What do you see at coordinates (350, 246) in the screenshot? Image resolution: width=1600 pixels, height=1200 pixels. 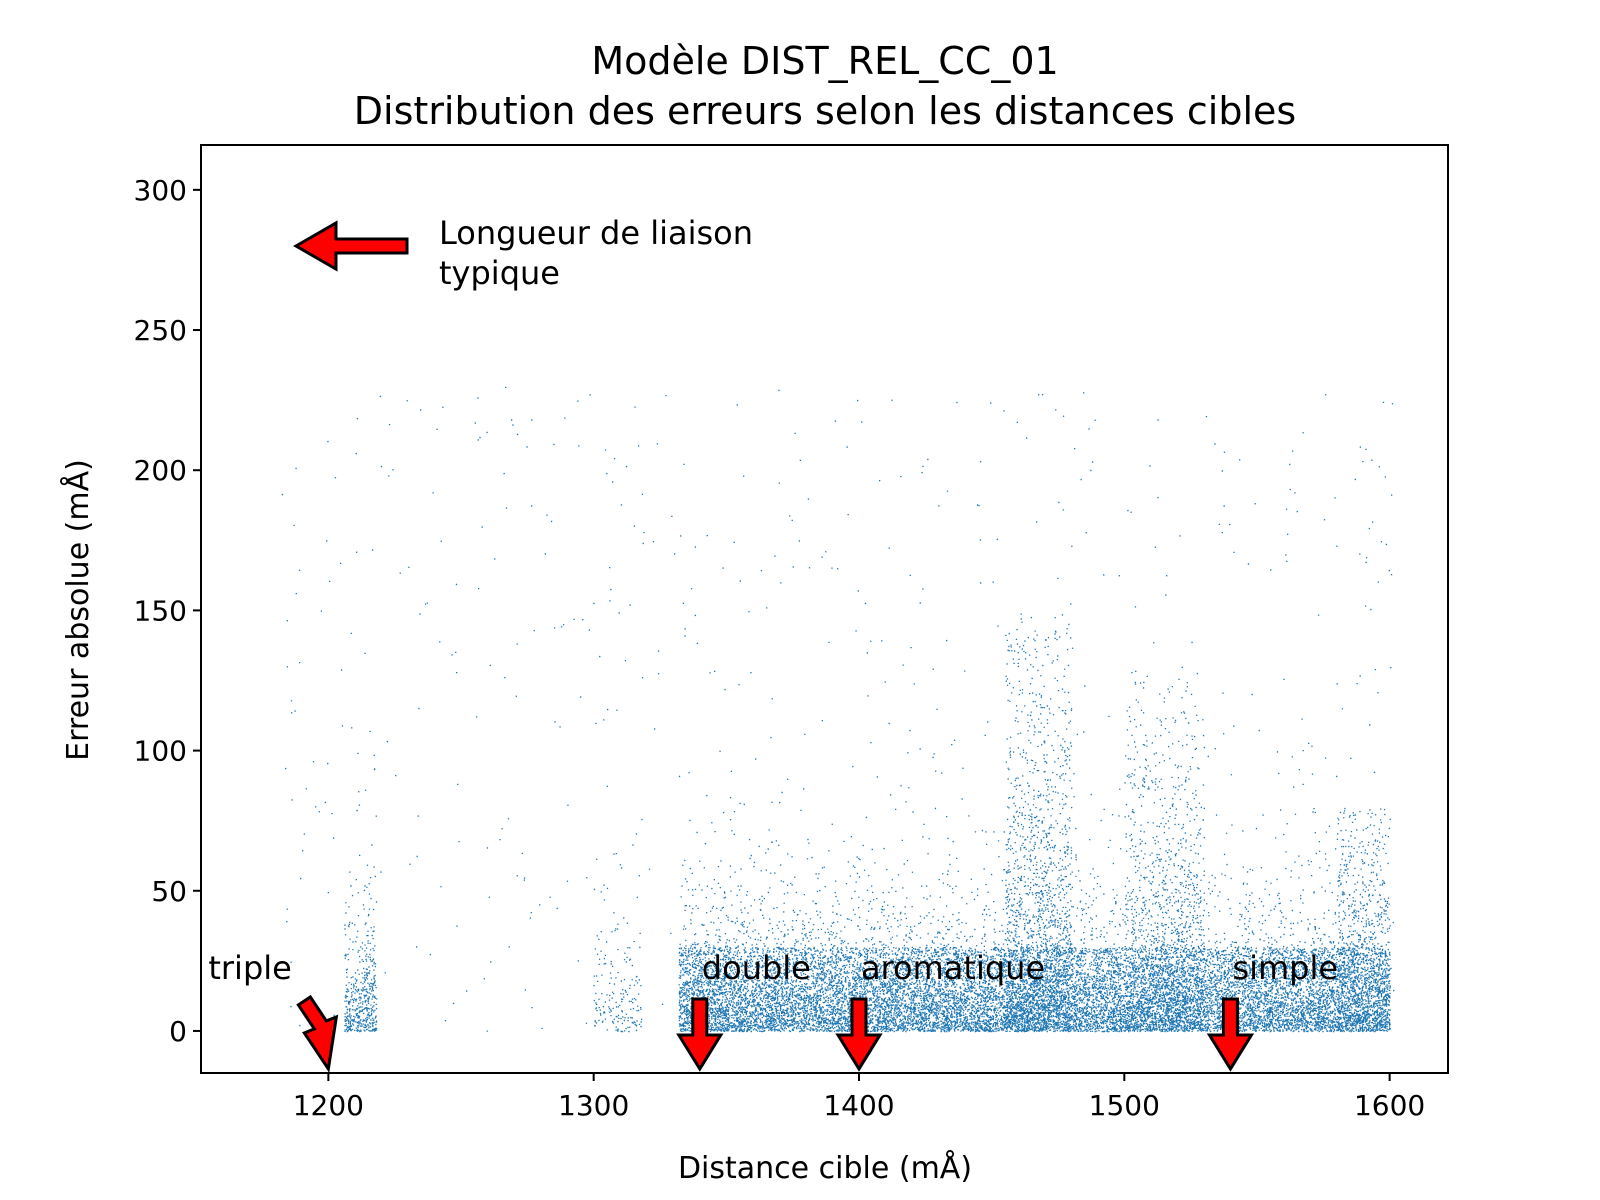 I see `legend-arrow-shape` at bounding box center [350, 246].